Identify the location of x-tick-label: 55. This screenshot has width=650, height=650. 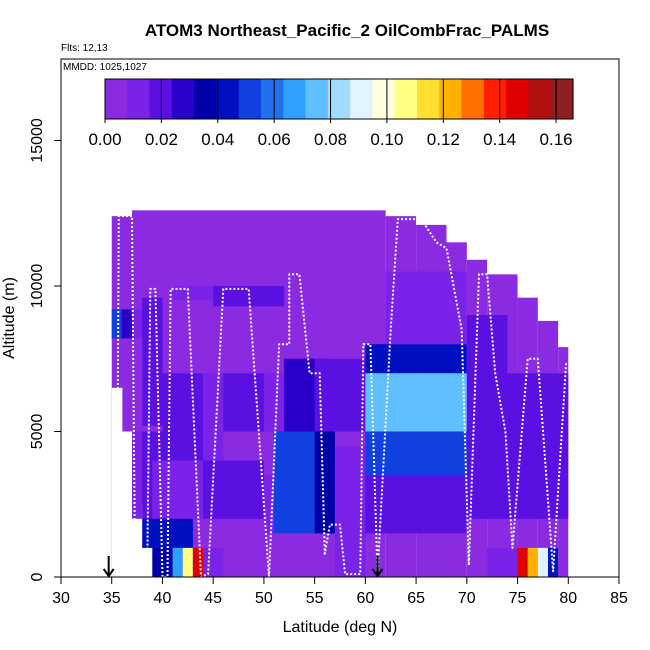
(315, 598).